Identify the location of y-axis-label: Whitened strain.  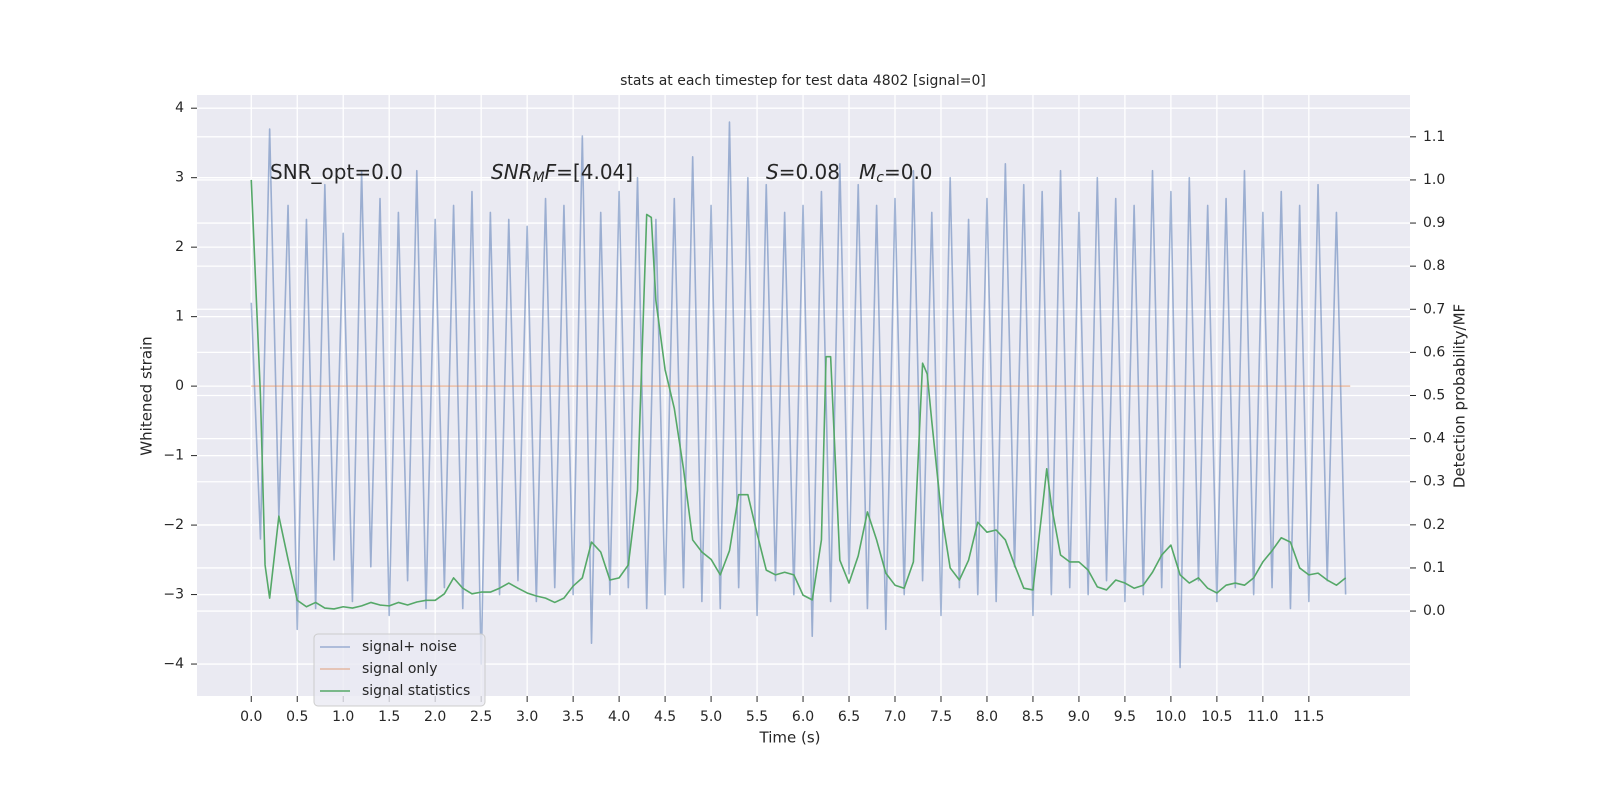
(147, 395).